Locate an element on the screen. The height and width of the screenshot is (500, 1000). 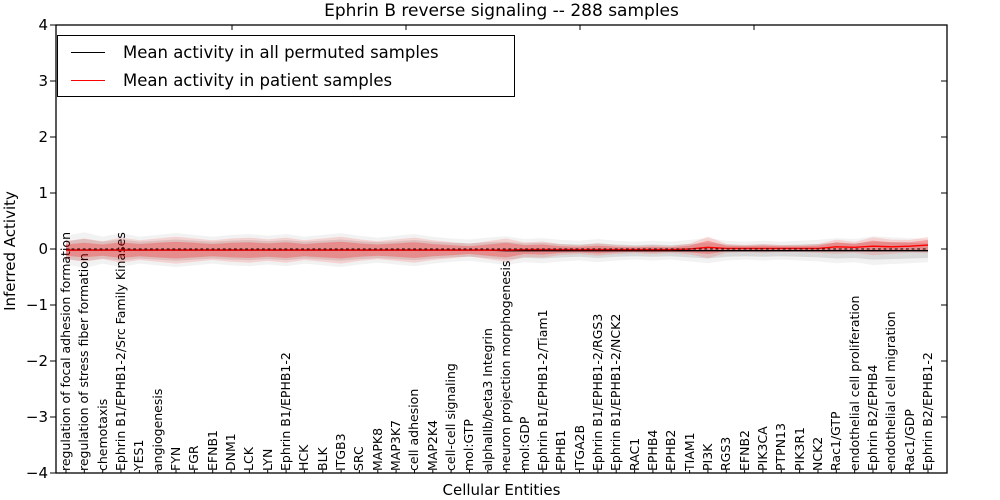
x-tick-label: LCK is located at coordinates (249, 459).